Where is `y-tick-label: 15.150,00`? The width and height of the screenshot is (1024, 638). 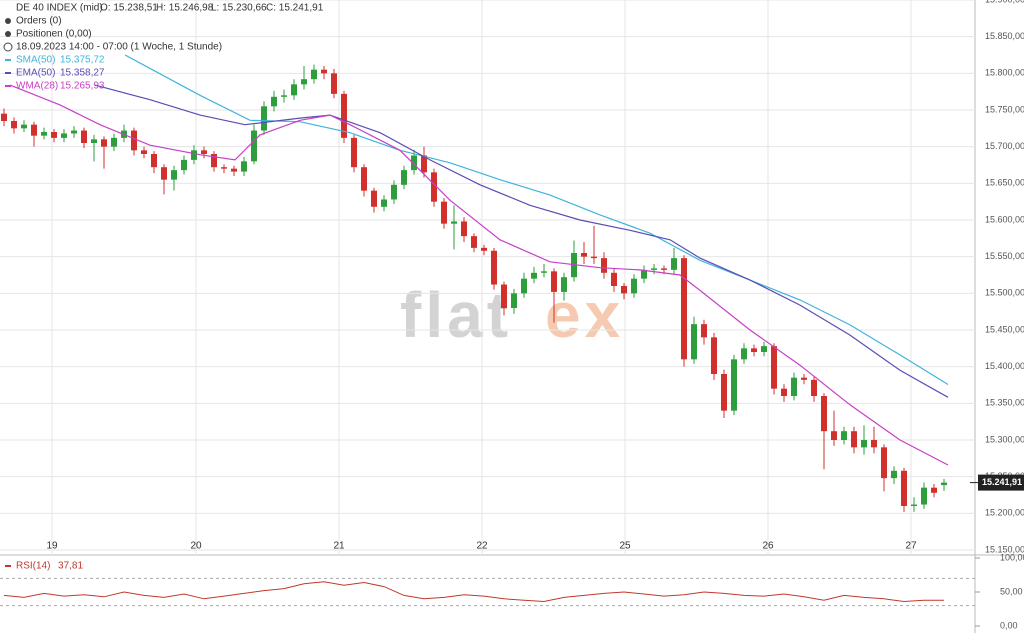
y-tick-label: 15.150,00 is located at coordinates (1004, 549).